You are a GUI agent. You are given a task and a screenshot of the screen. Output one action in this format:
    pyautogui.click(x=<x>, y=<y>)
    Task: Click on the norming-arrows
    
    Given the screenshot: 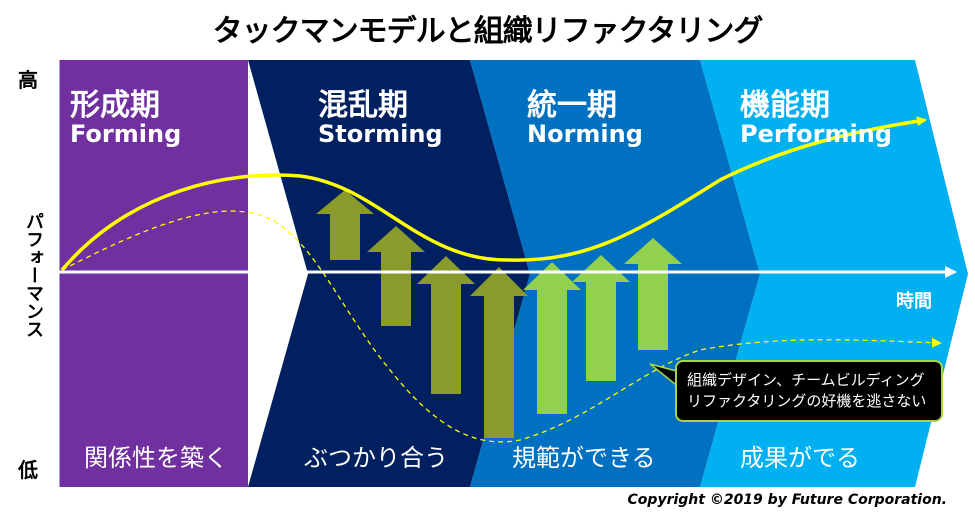 What is the action you would take?
    pyautogui.click(x=602, y=326)
    